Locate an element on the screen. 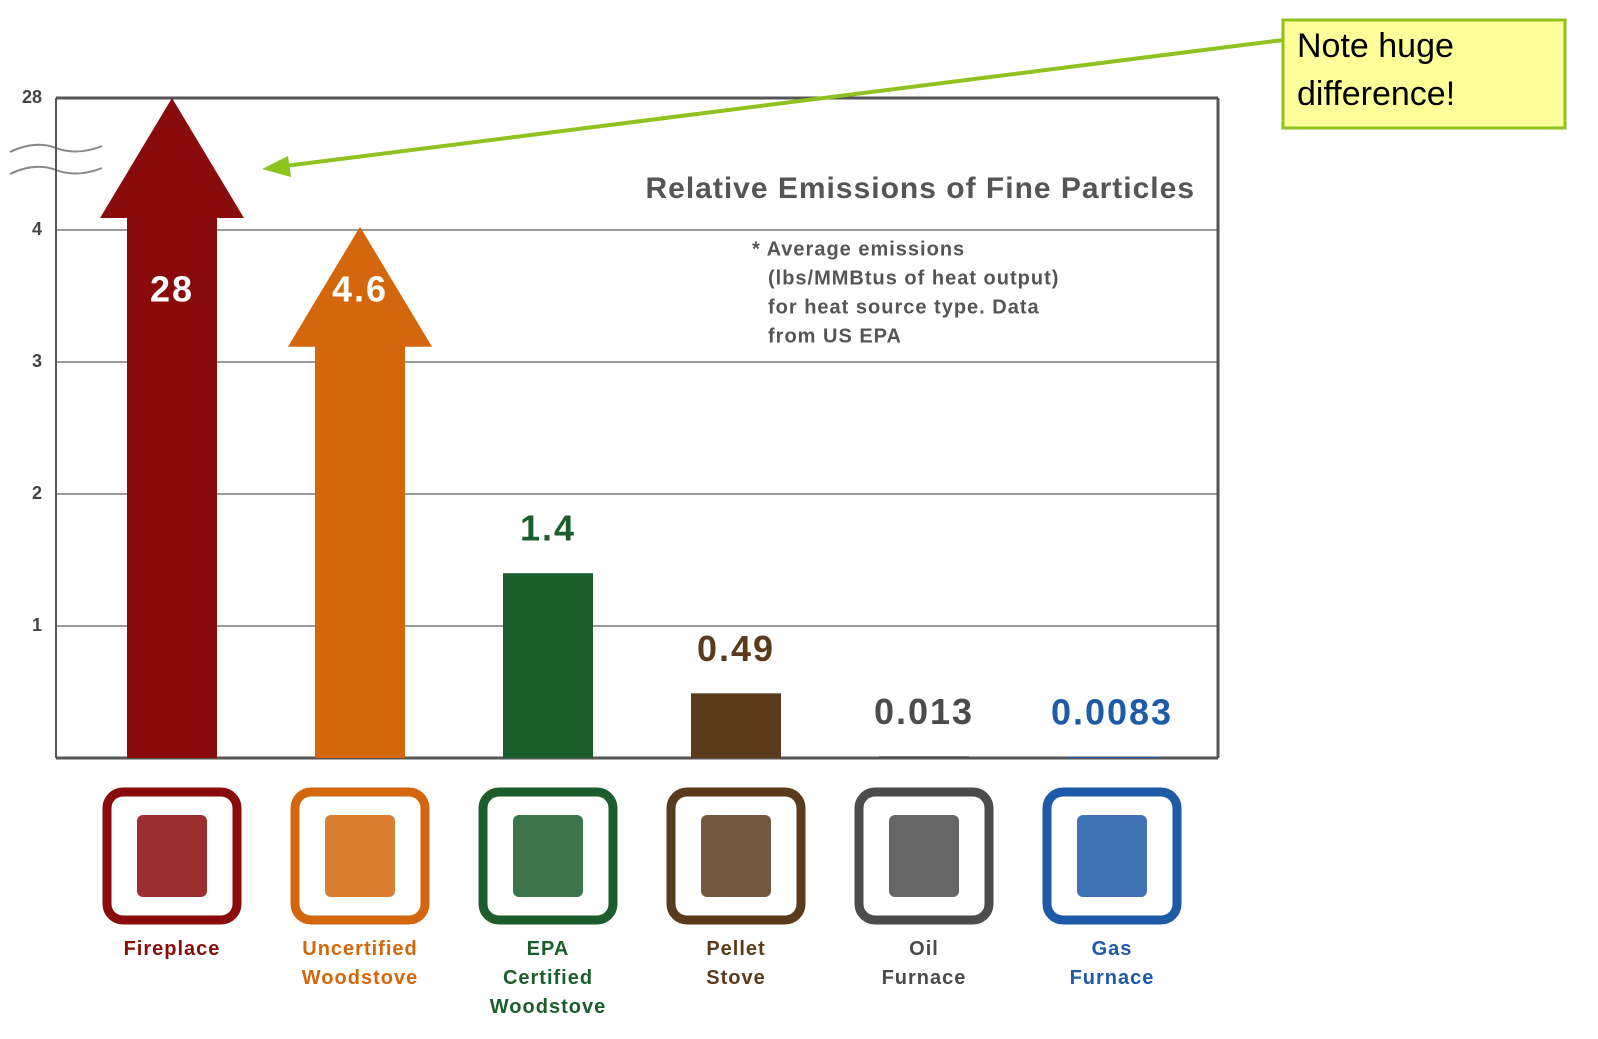  category-label: Uncertified Woodstove is located at coordinates (360, 963).